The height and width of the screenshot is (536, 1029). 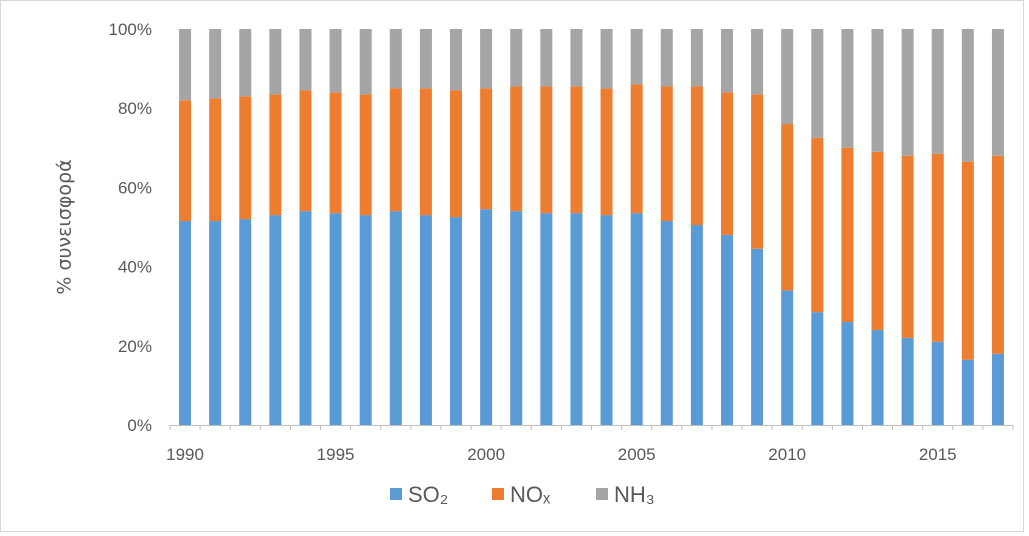 What do you see at coordinates (636, 149) in the screenshot?
I see `bar-segment-nox-2005` at bounding box center [636, 149].